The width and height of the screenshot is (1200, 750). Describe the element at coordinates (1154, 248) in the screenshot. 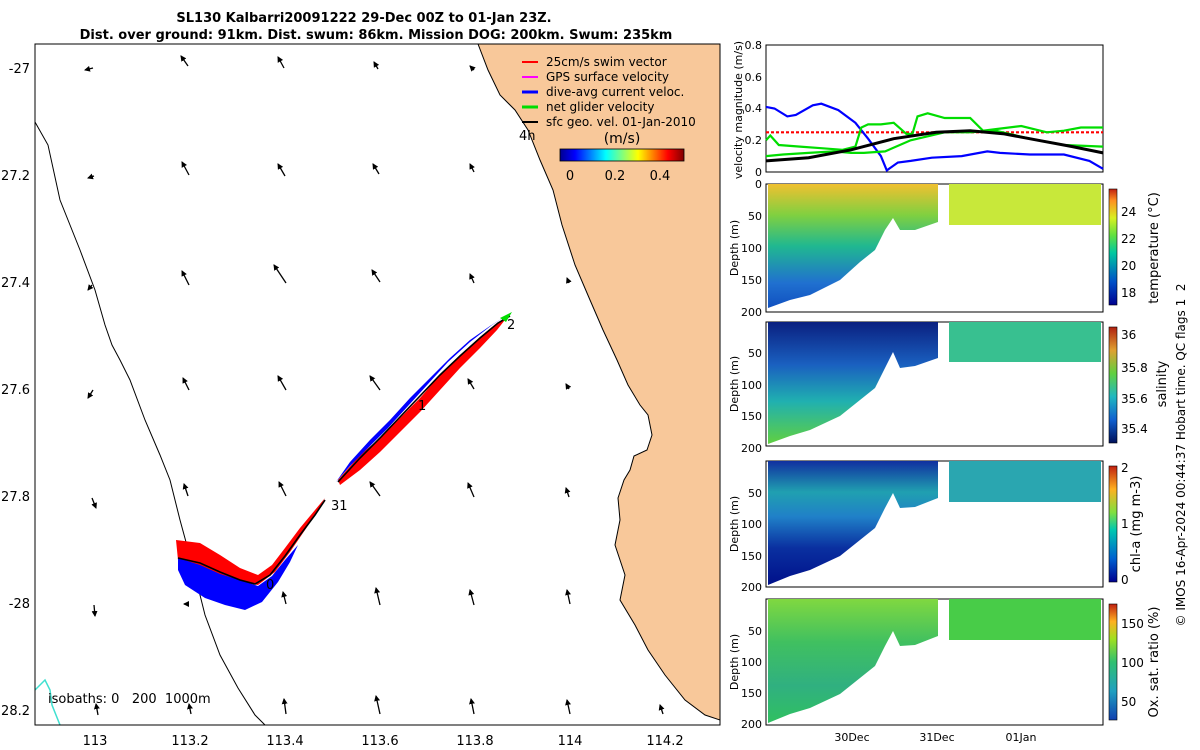

I see `colorbar-label: temperature (°C)` at that location.